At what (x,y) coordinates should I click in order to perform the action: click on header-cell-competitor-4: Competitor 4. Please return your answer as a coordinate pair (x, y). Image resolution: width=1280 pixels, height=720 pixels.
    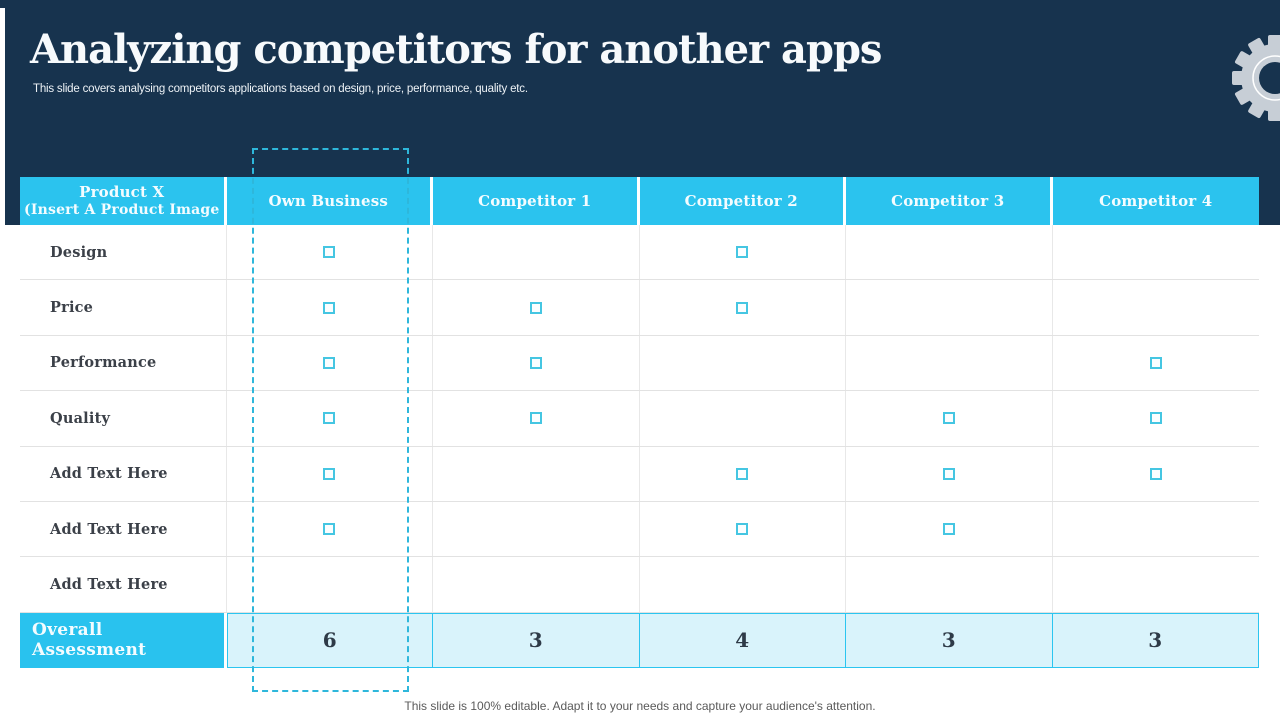
    Looking at the image, I should click on (1155, 201).